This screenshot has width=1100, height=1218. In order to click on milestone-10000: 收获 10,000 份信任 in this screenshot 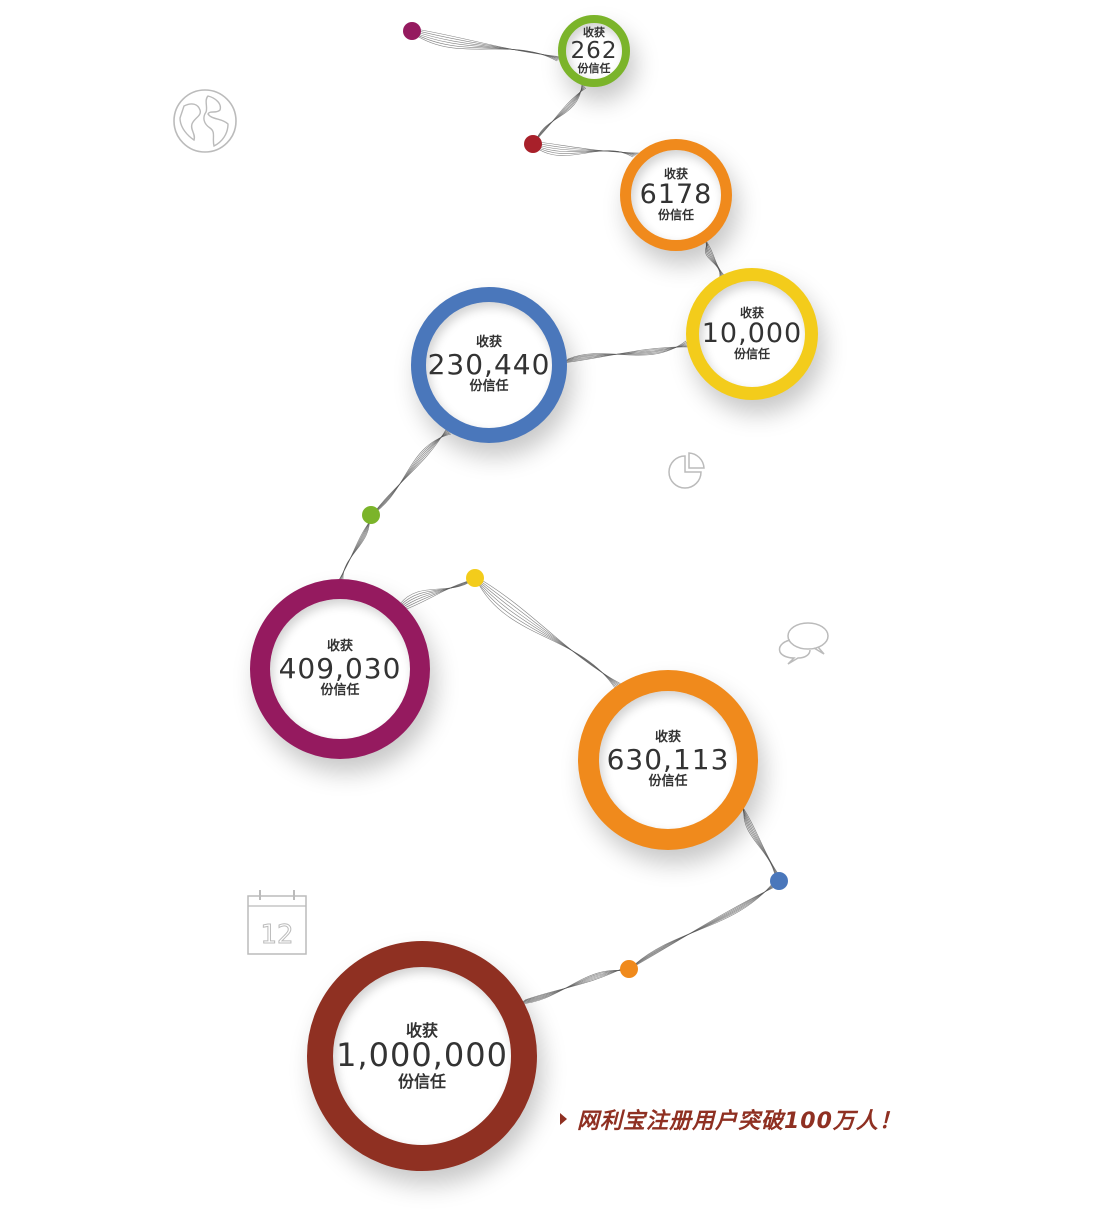, I will do `click(752, 334)`.